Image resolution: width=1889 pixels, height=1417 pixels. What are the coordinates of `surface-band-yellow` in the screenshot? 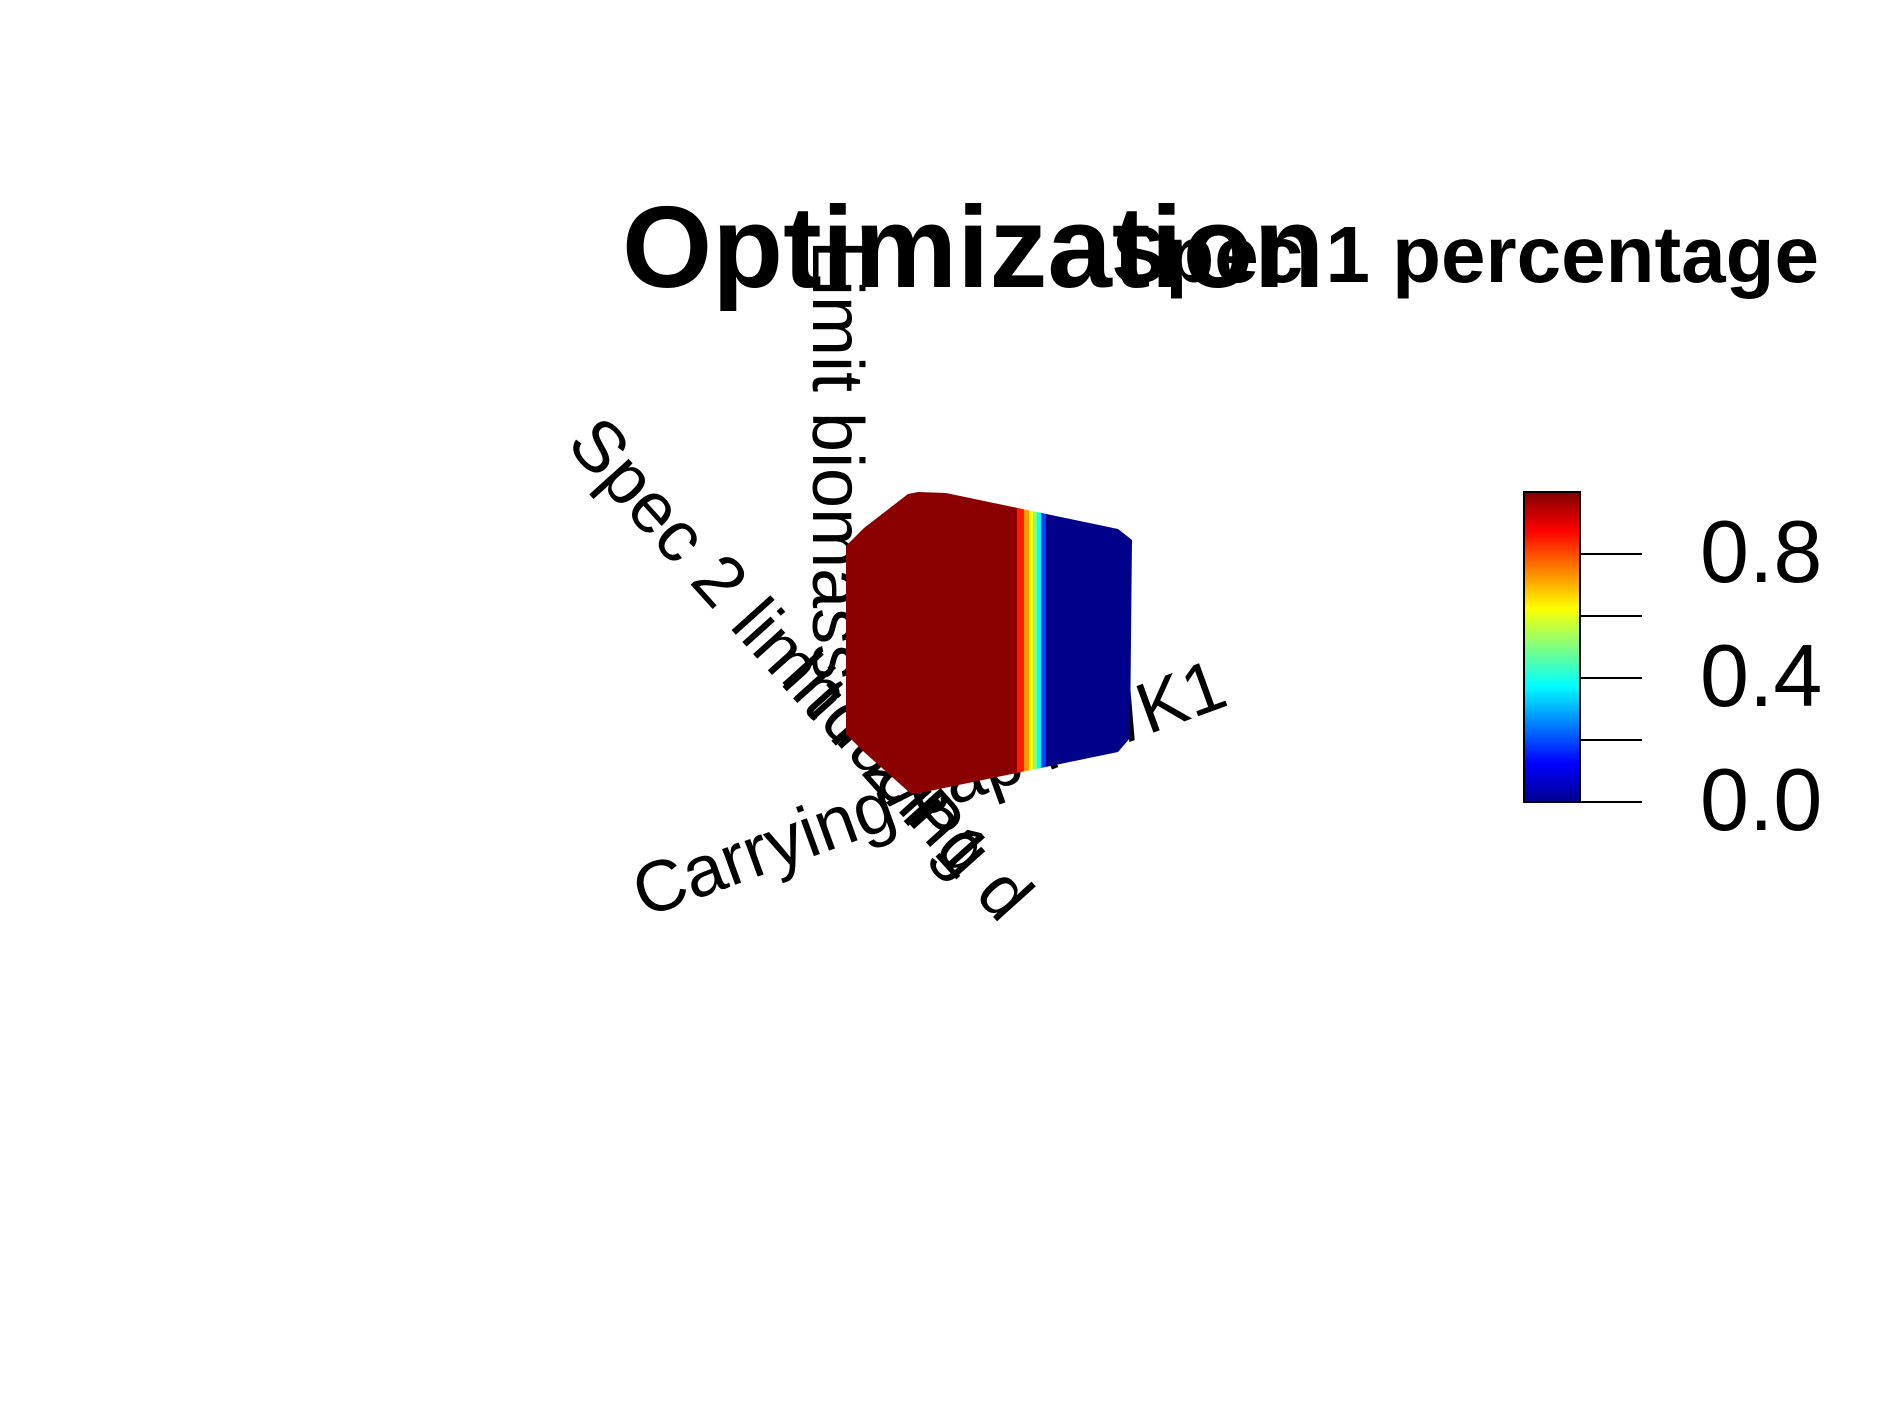 It's located at (1031, 642).